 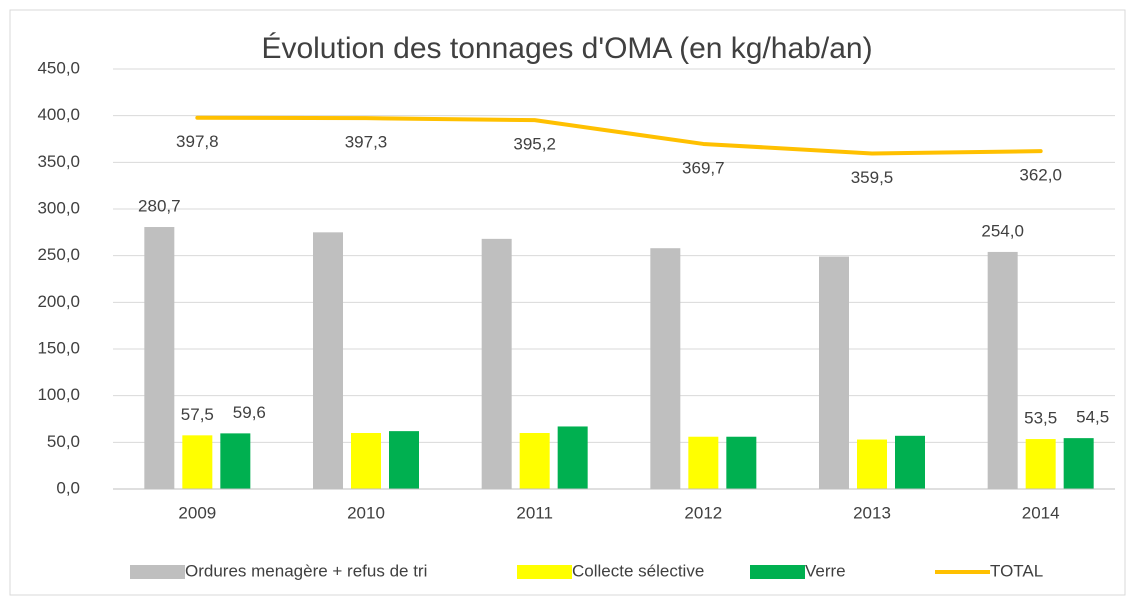 What do you see at coordinates (1040, 418) in the screenshot?
I see `data-label: 53,5` at bounding box center [1040, 418].